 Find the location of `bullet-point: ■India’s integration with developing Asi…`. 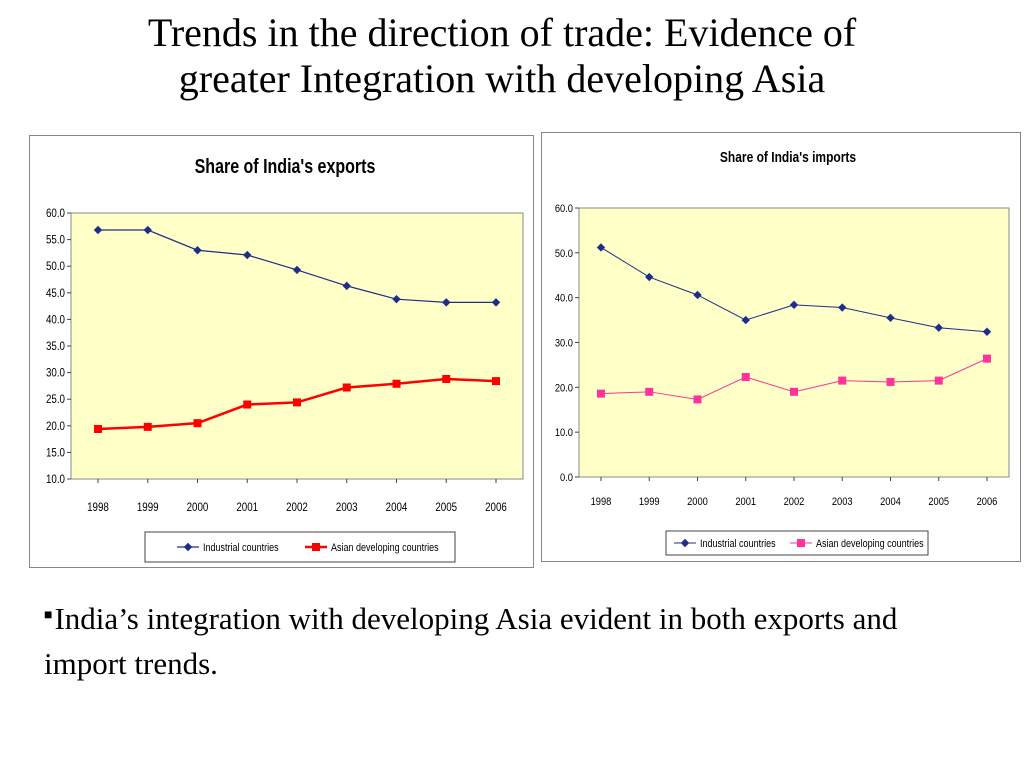

bullet-point: ■India’s integration with developing Asi… is located at coordinates (514, 641).